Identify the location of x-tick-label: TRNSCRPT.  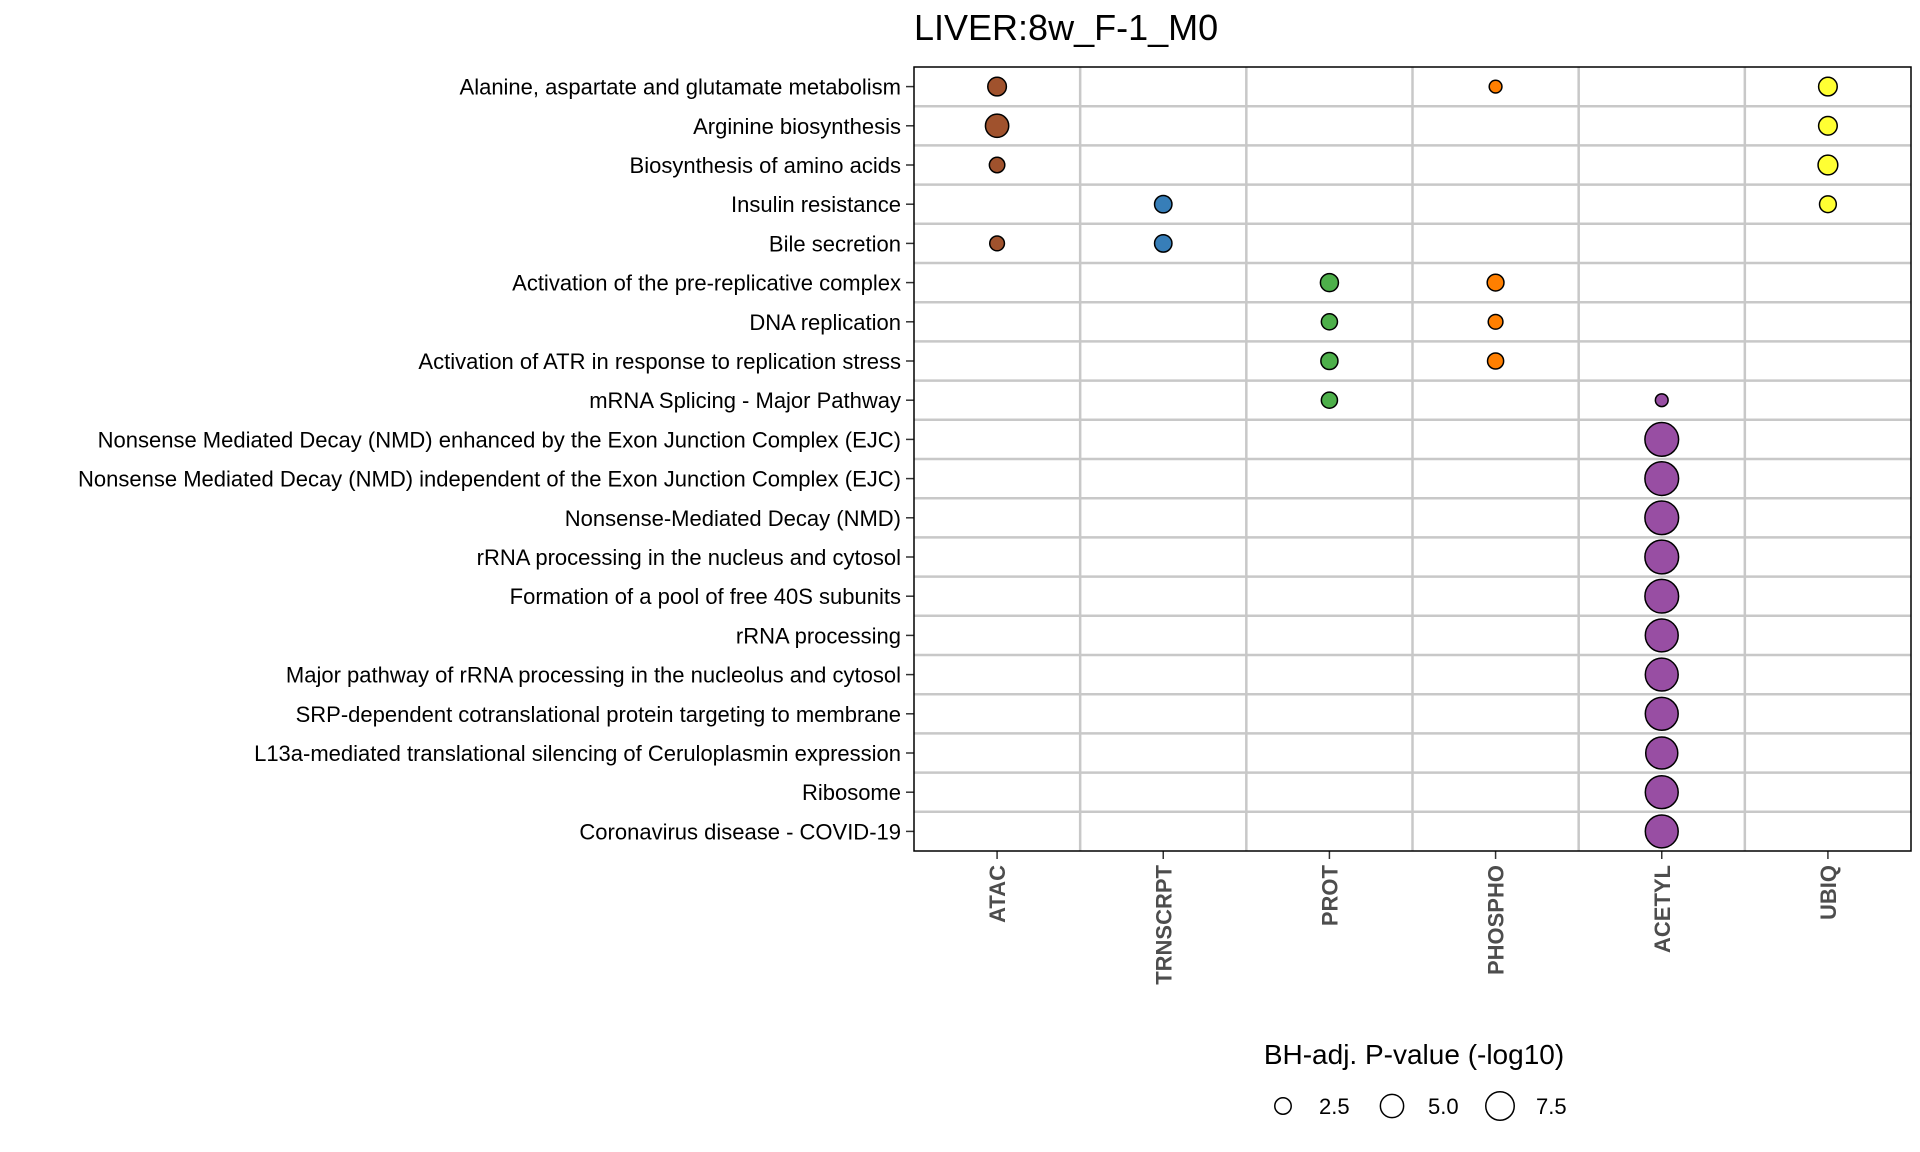
(1163, 924).